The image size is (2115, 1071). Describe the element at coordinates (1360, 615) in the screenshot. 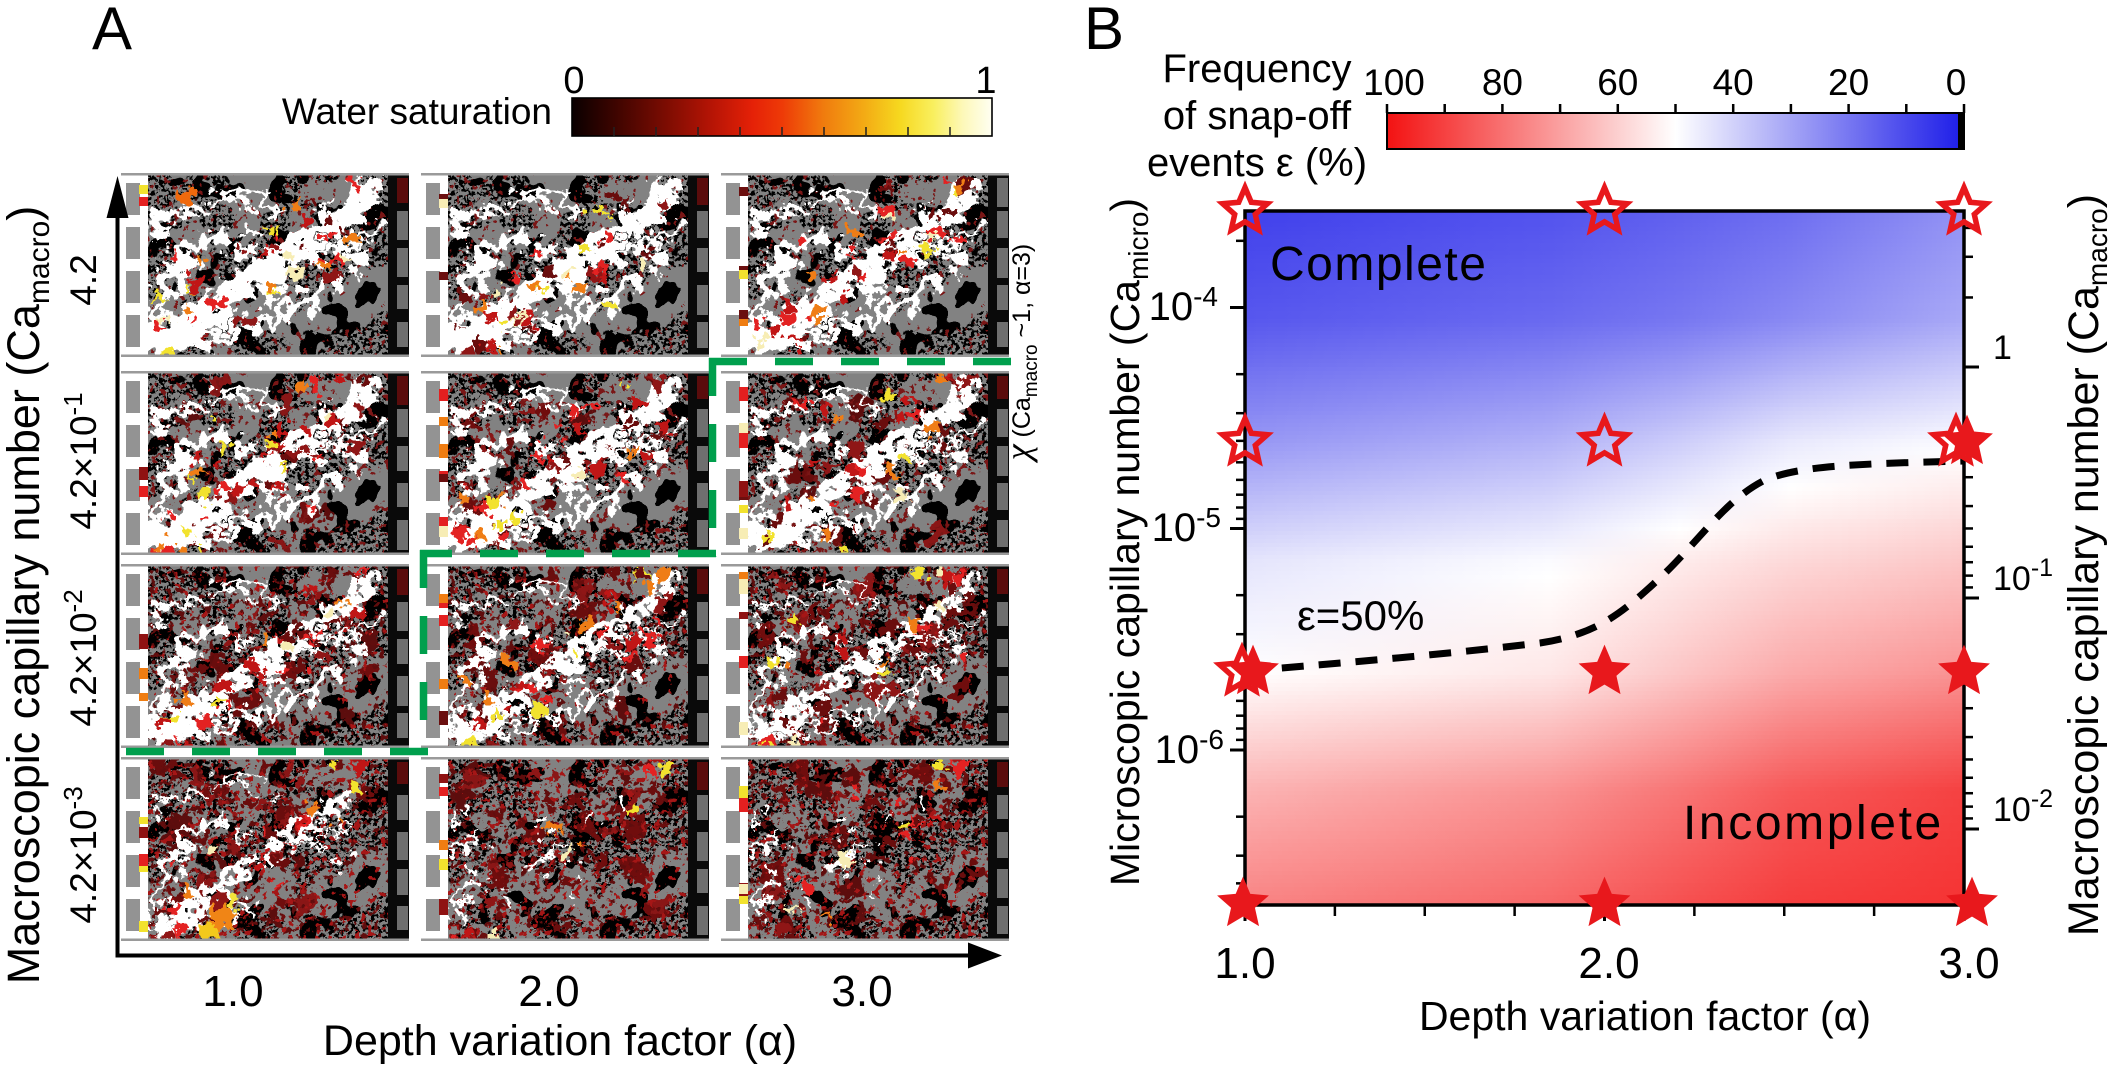

I see `svg-text: ε=50%` at that location.